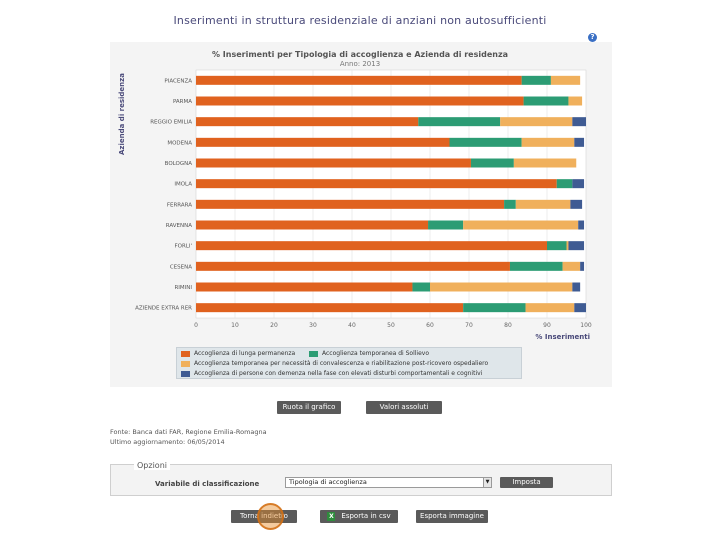 This screenshot has height=540, width=720. Describe the element at coordinates (328, 482) in the screenshot. I see `sort-variable-value: Tipologia di accoglienza` at that location.